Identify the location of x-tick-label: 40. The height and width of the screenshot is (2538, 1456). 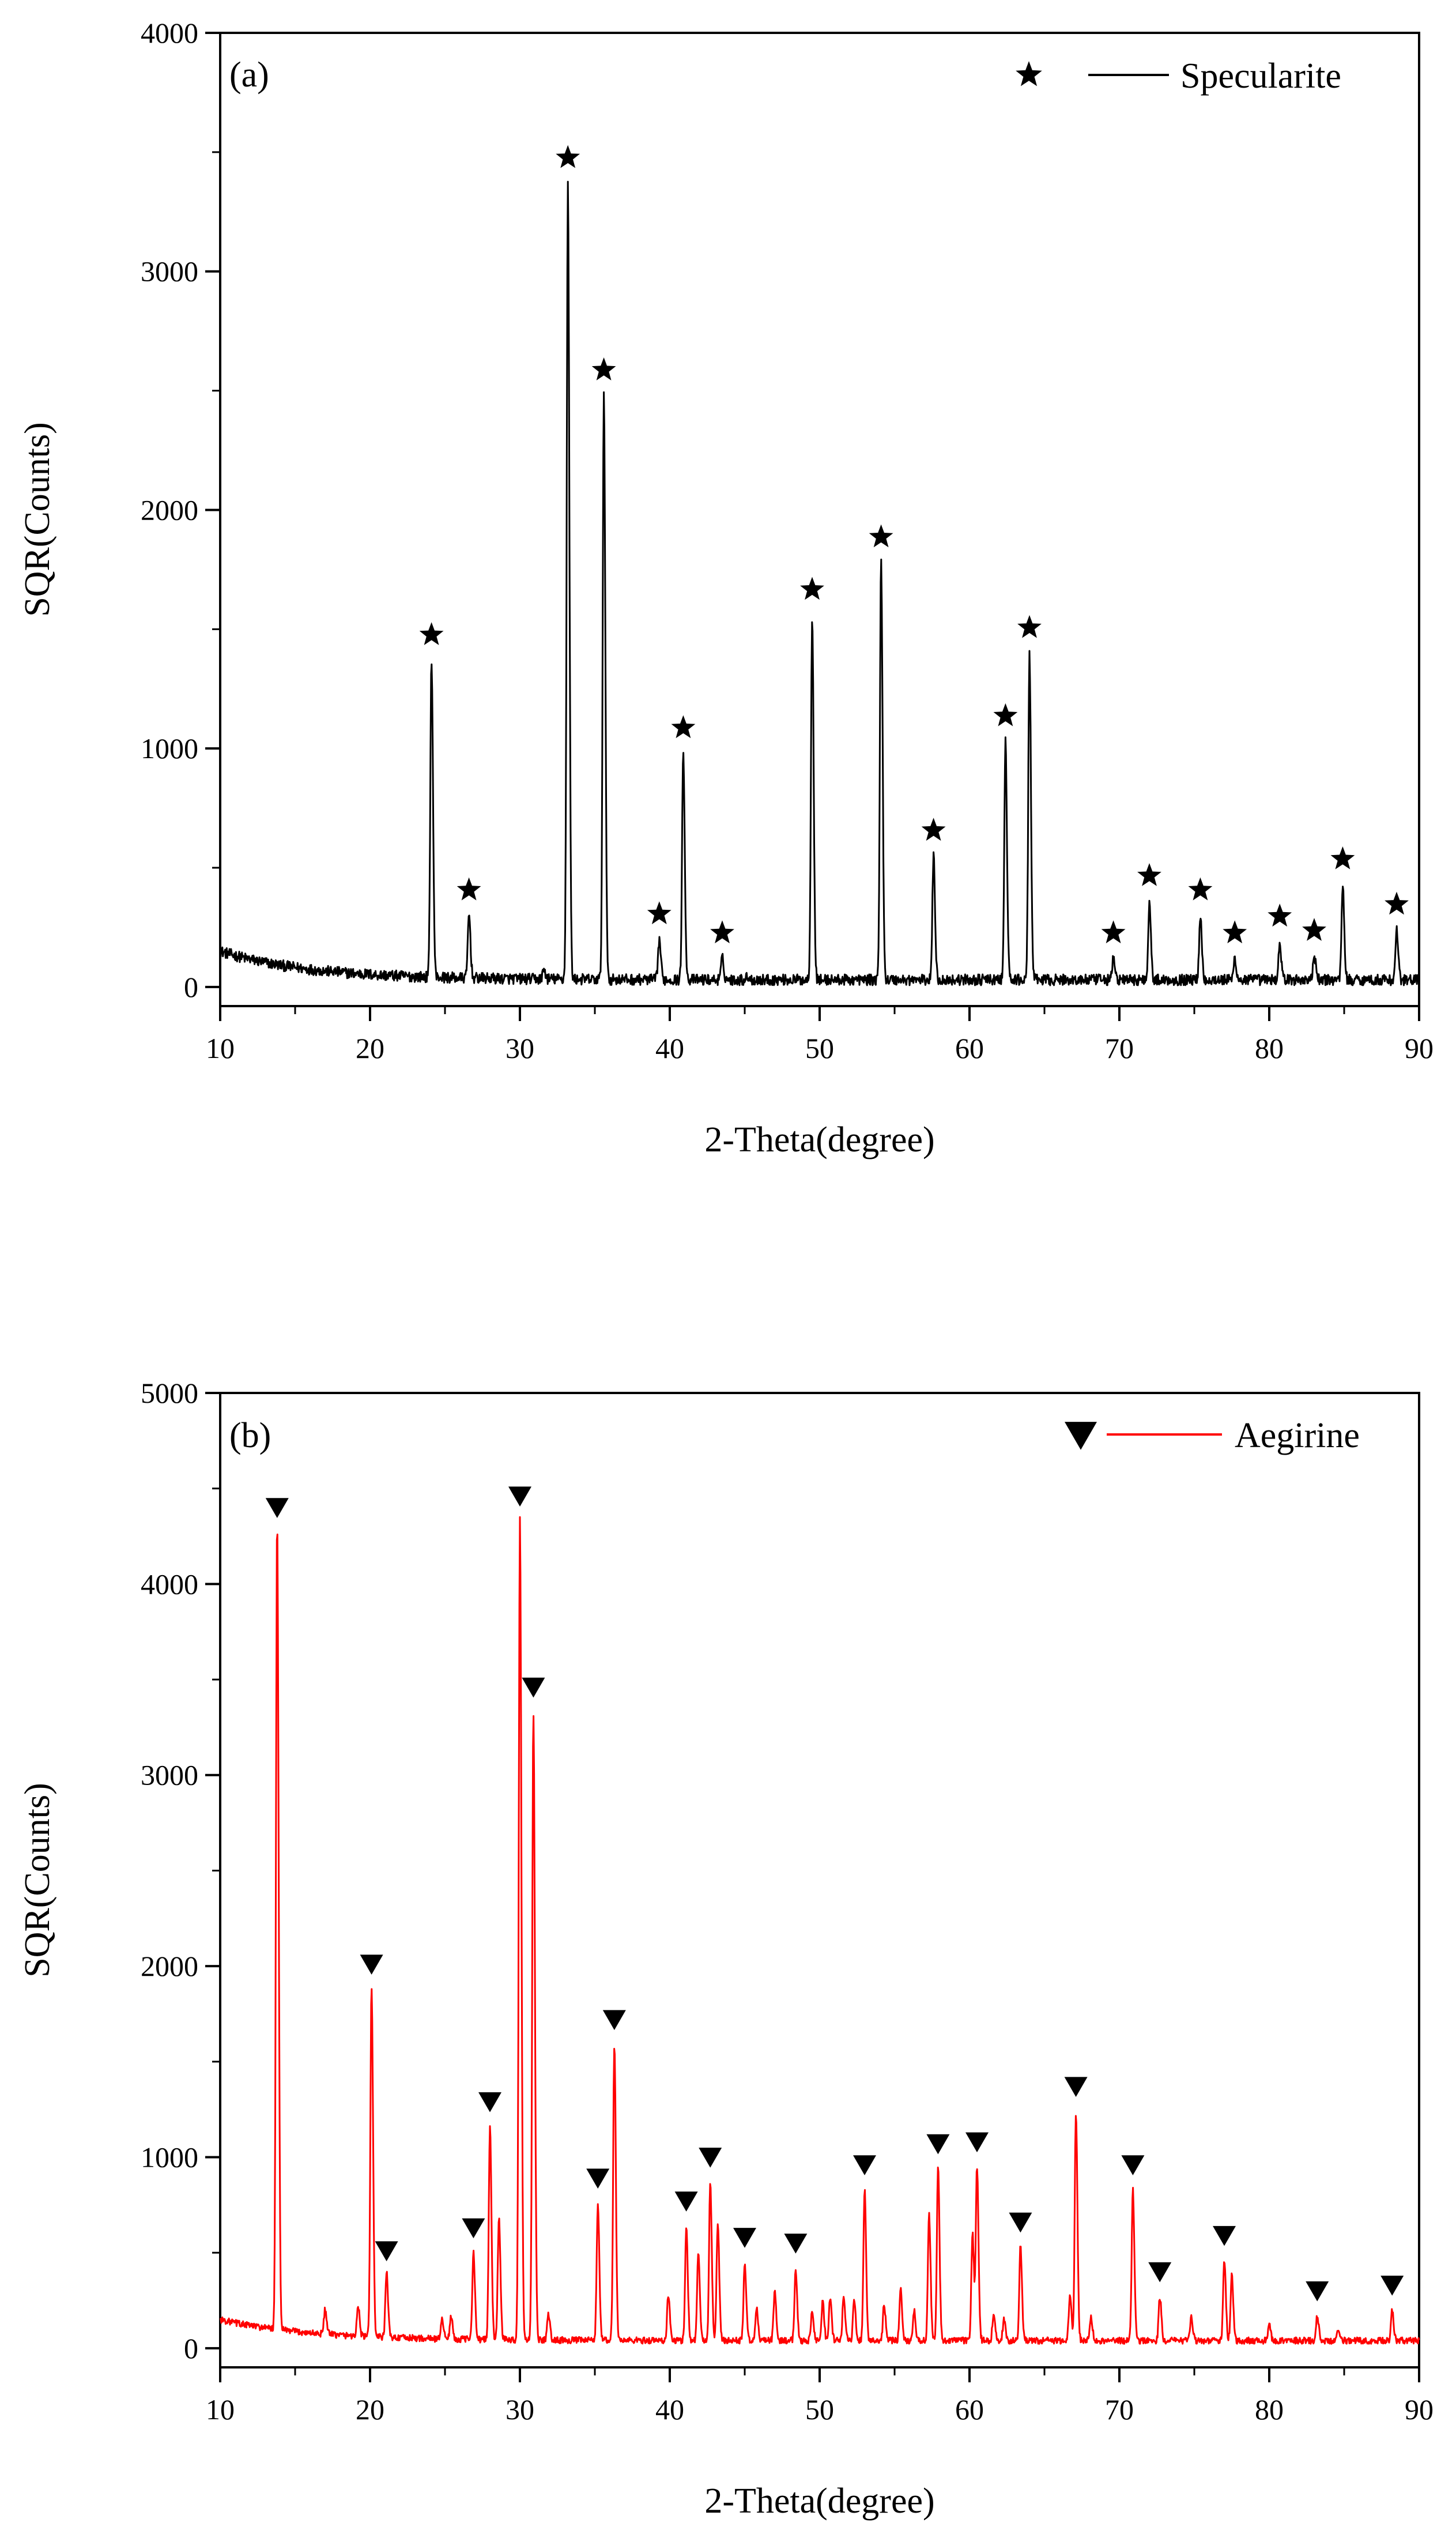
(669, 2409).